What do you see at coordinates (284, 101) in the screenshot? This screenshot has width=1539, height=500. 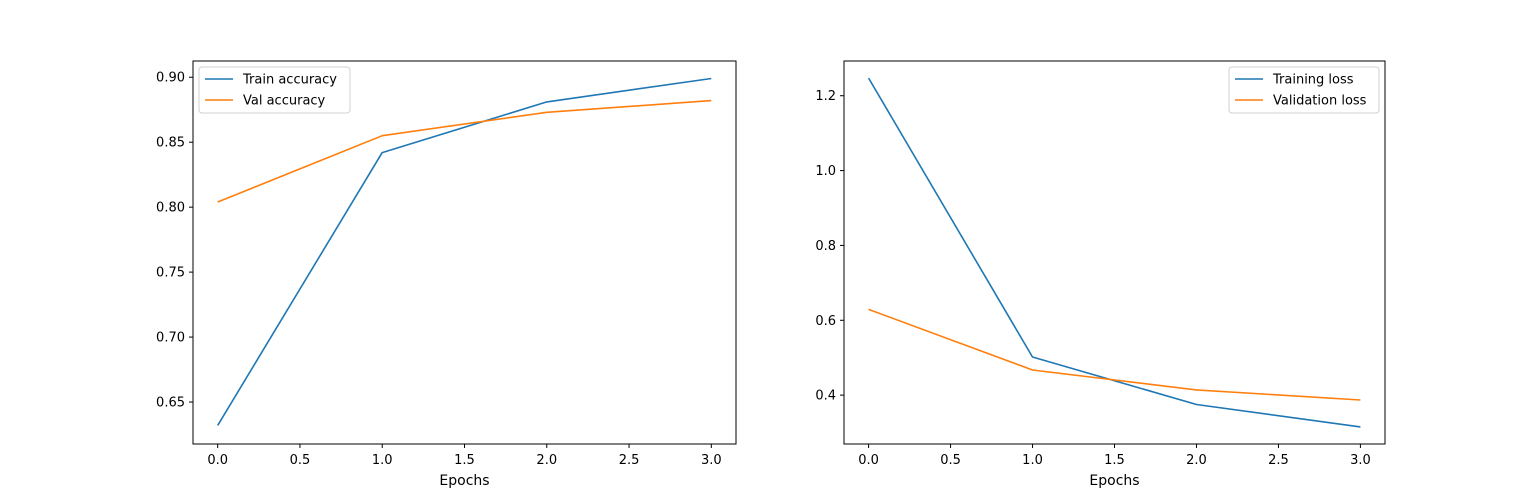 I see `legend-label: Val accuracy` at bounding box center [284, 101].